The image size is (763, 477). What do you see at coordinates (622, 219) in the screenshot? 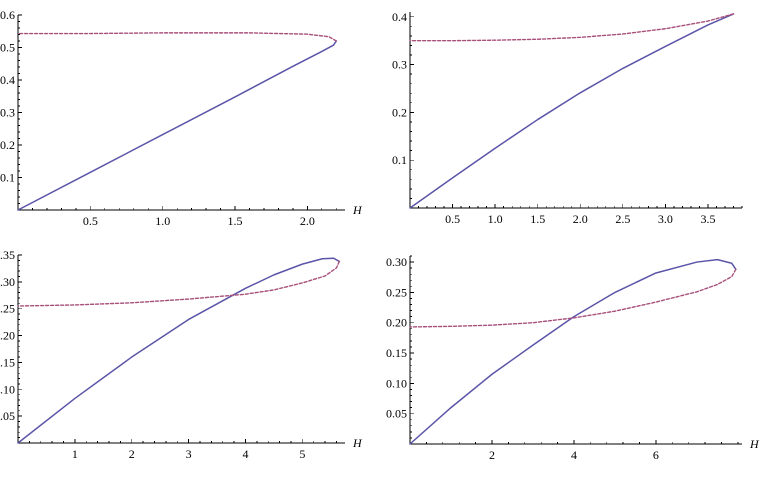
I see `x-tick-label: 2.5` at bounding box center [622, 219].